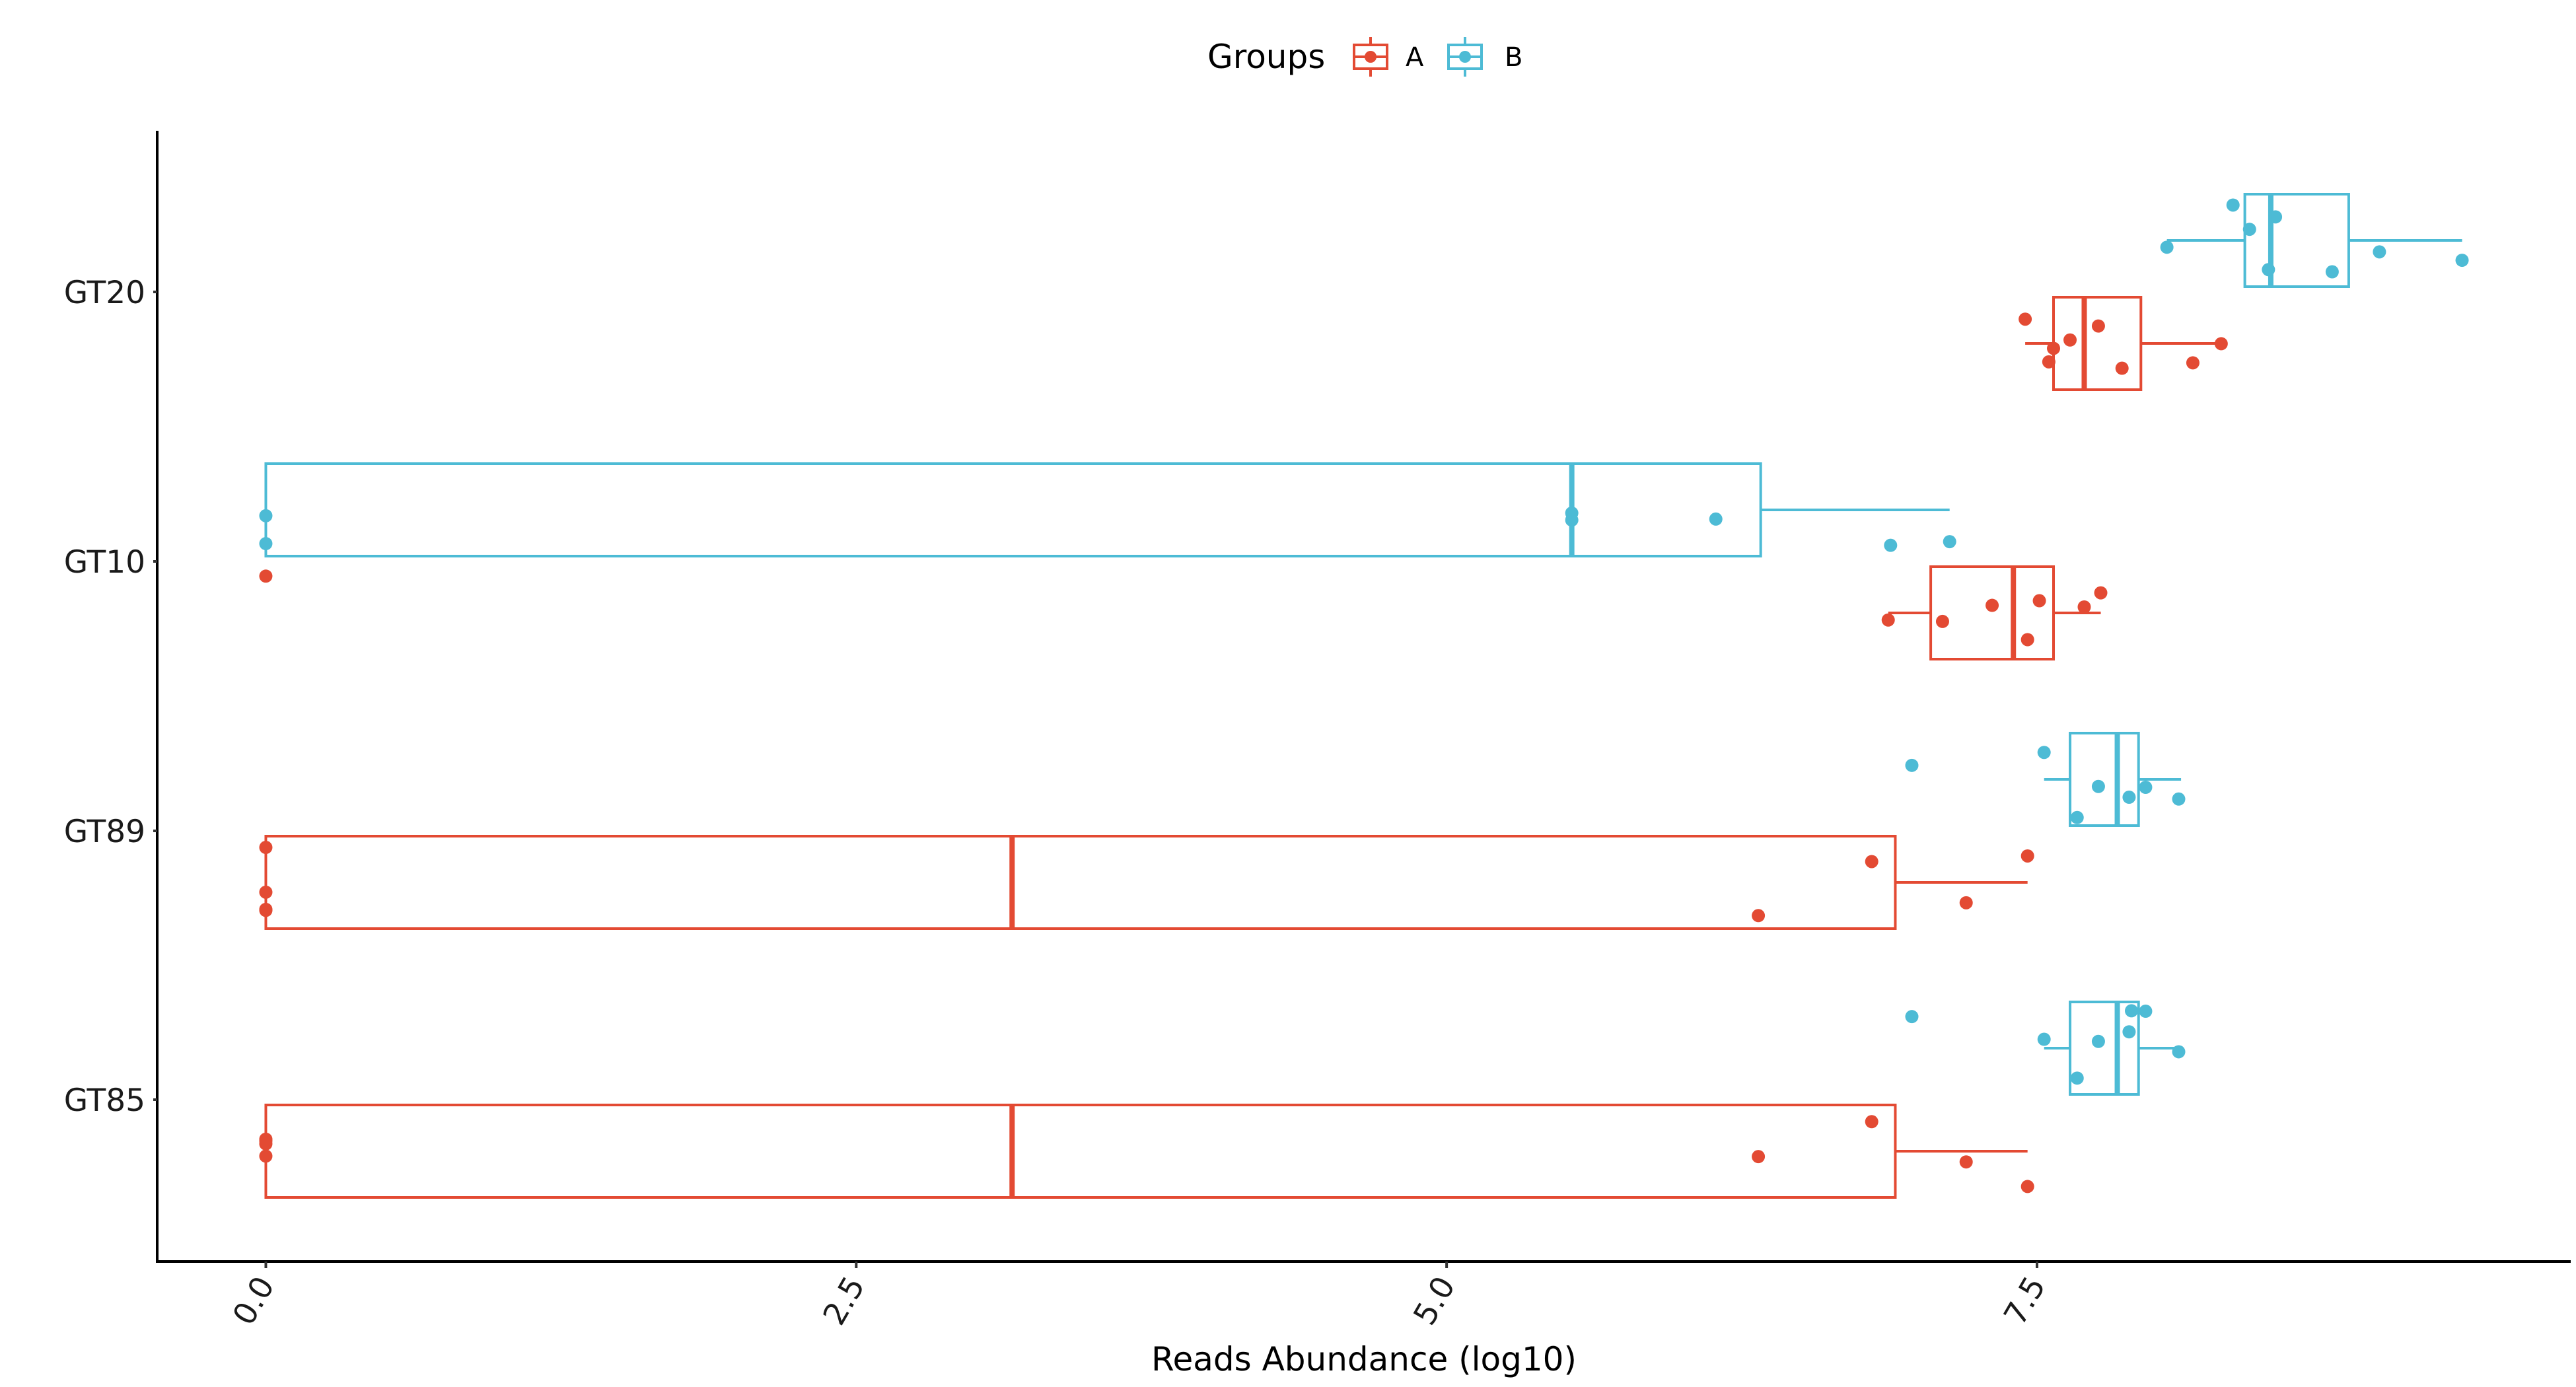 The image size is (2576, 1387). I want to click on box-b-gt20, so click(2314, 240).